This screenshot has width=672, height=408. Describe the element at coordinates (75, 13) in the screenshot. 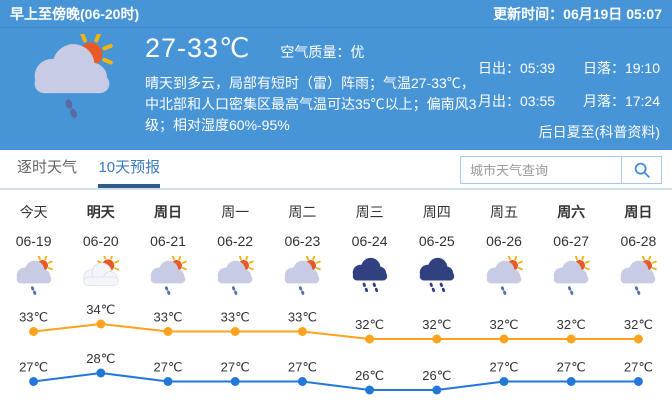

I see `period-label: 早上至傍晚(06-20时)` at that location.